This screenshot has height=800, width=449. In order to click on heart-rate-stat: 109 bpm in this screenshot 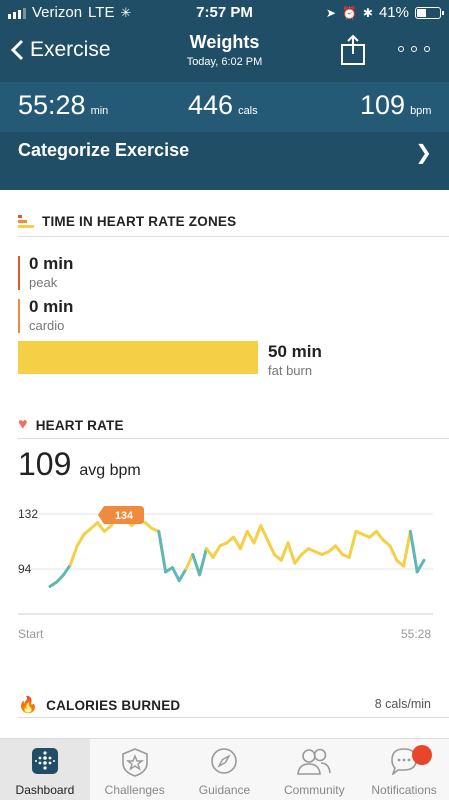, I will do `click(395, 105)`.